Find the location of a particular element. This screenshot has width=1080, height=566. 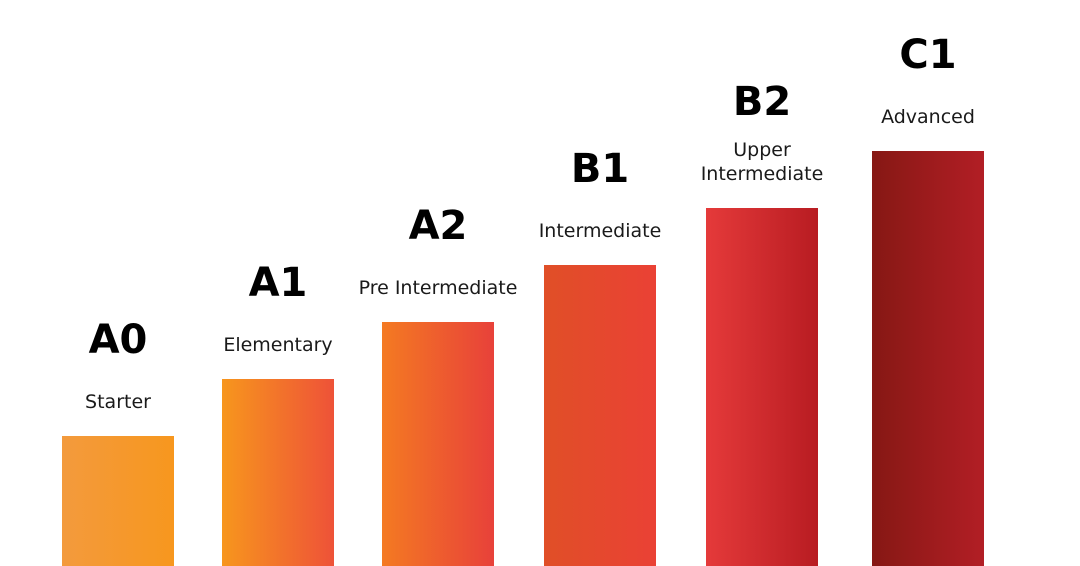

level-name-a2: Pre Intermediate is located at coordinates (438, 288).